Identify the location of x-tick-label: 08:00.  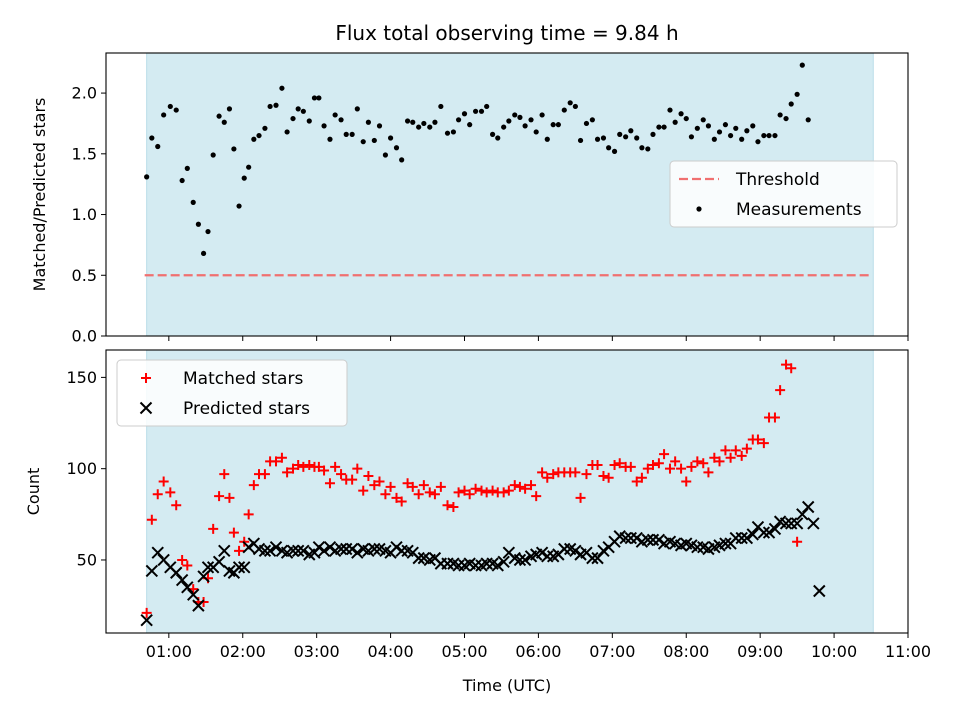
(686, 651).